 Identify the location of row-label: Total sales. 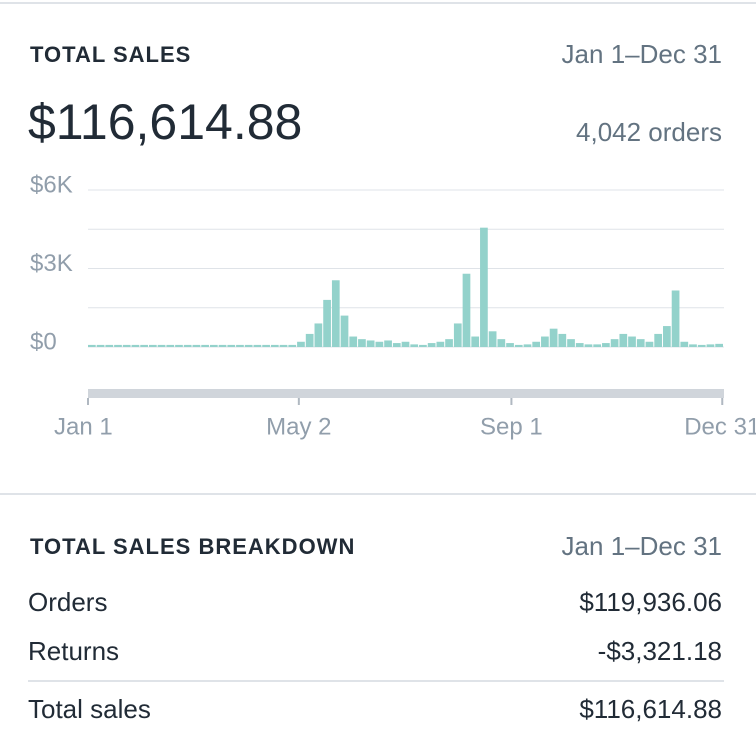
(89, 709).